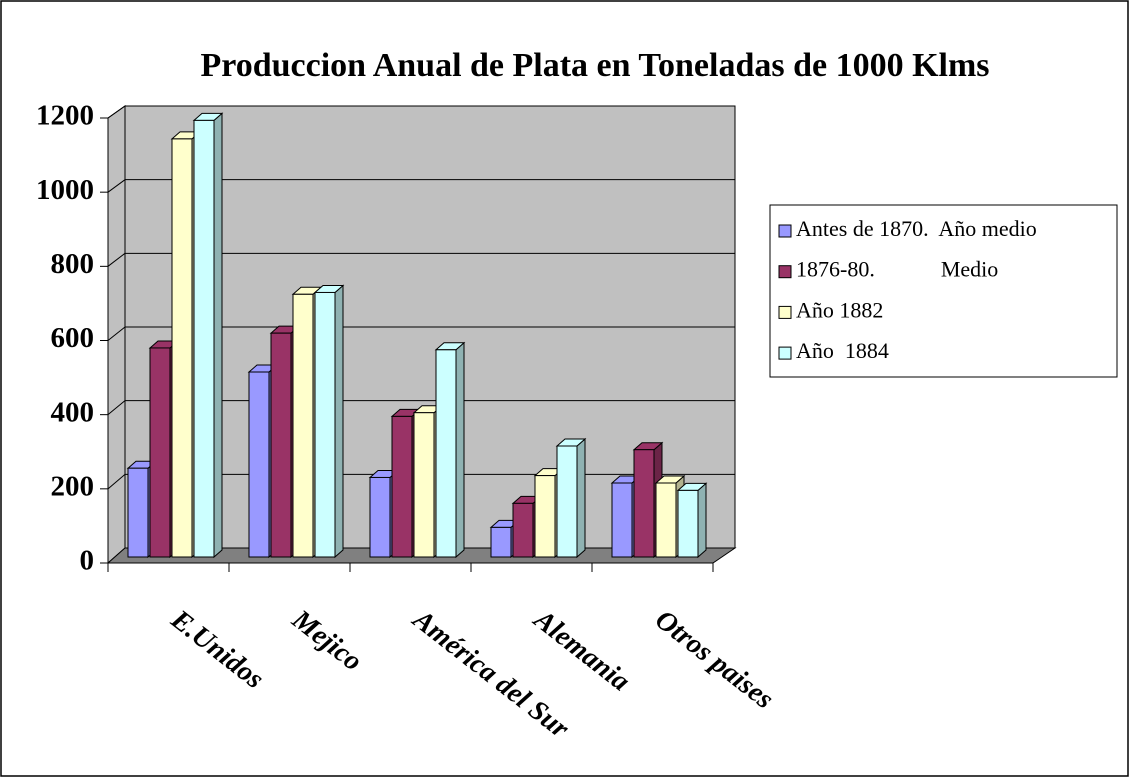 The width and height of the screenshot is (1130, 778). I want to click on y-tick-label: 800, so click(73, 264).